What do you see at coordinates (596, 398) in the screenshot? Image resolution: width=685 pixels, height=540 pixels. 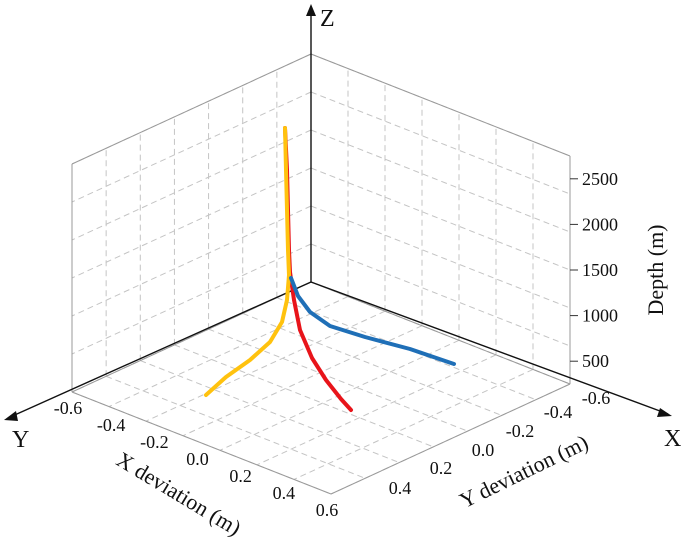 I see `y-tick-label: -0.6` at bounding box center [596, 398].